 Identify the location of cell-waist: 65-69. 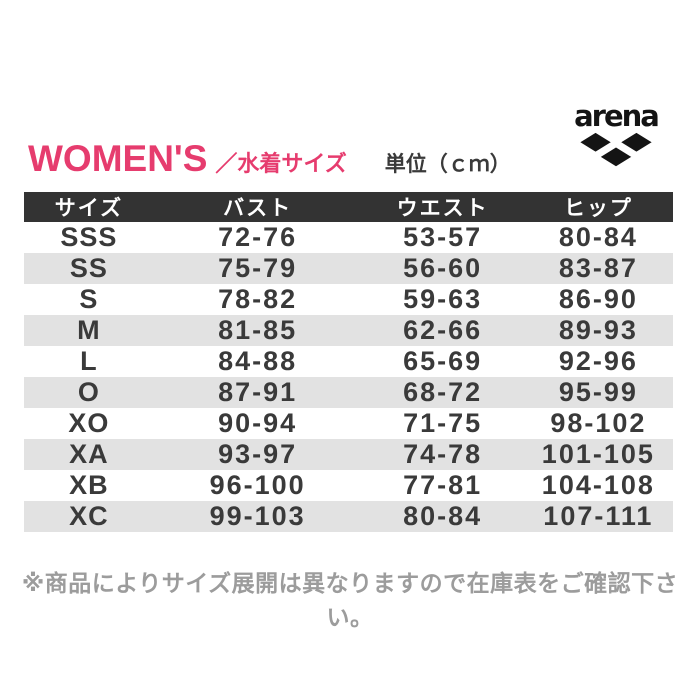
(443, 361).